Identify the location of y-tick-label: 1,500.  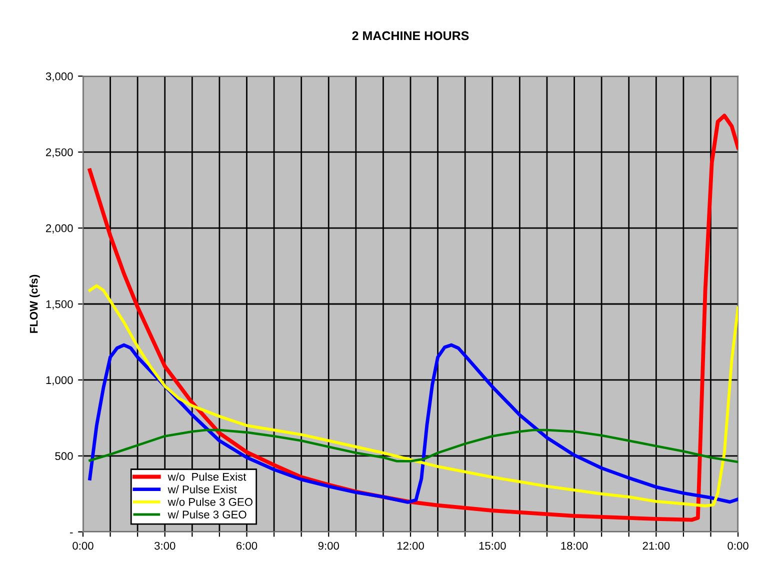
(59, 305).